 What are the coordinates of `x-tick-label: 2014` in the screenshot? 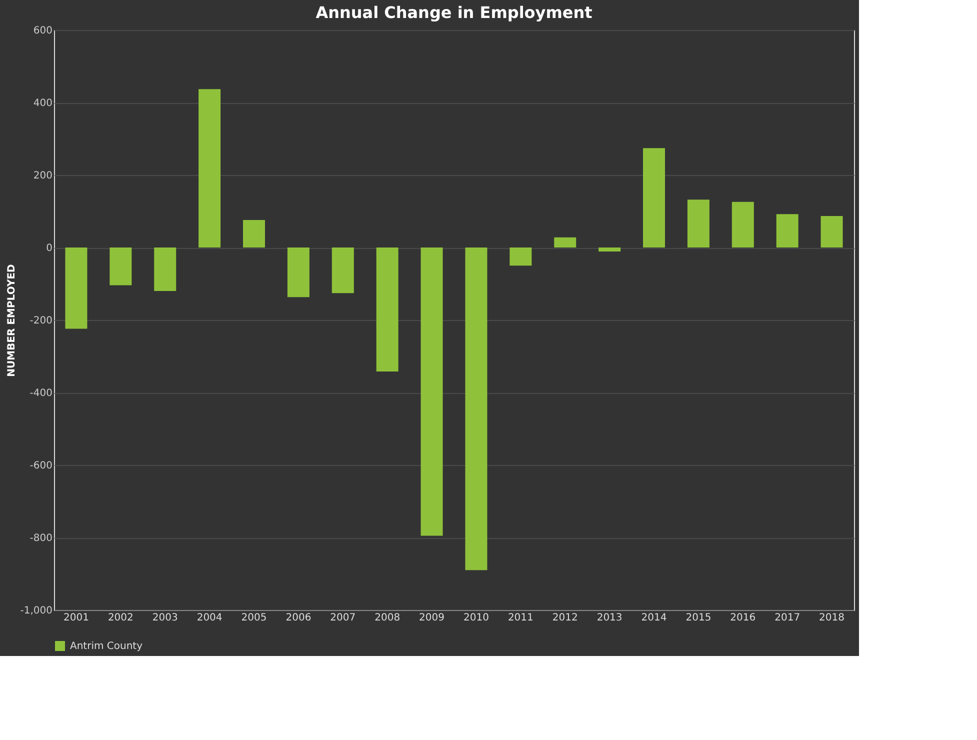 It's located at (654, 618).